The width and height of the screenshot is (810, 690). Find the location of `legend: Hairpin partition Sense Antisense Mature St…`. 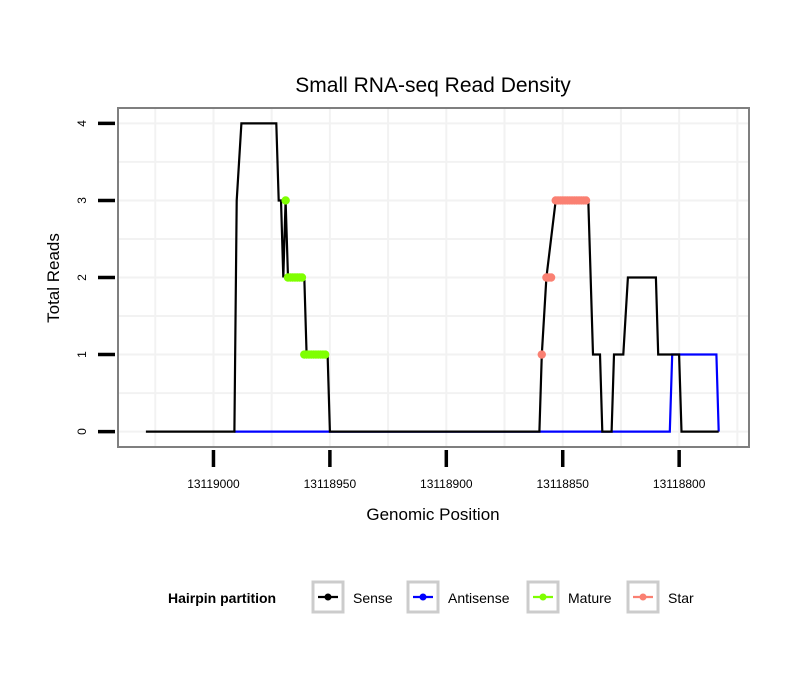

legend: Hairpin partition Sense Antisense Mature St… is located at coordinates (431, 597).